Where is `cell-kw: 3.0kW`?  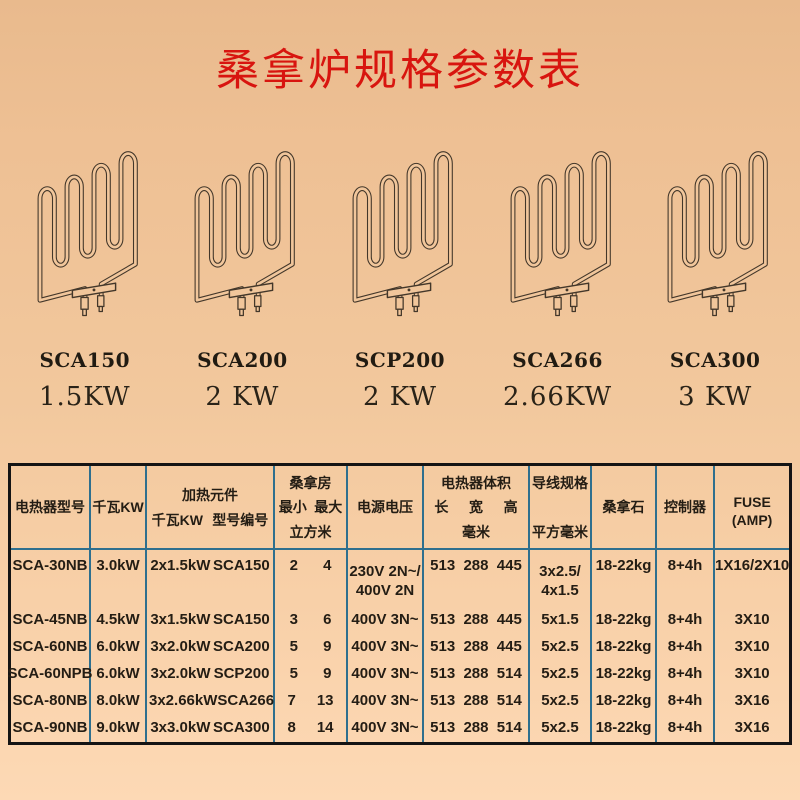
cell-kw: 3.0kW is located at coordinates (119, 578).